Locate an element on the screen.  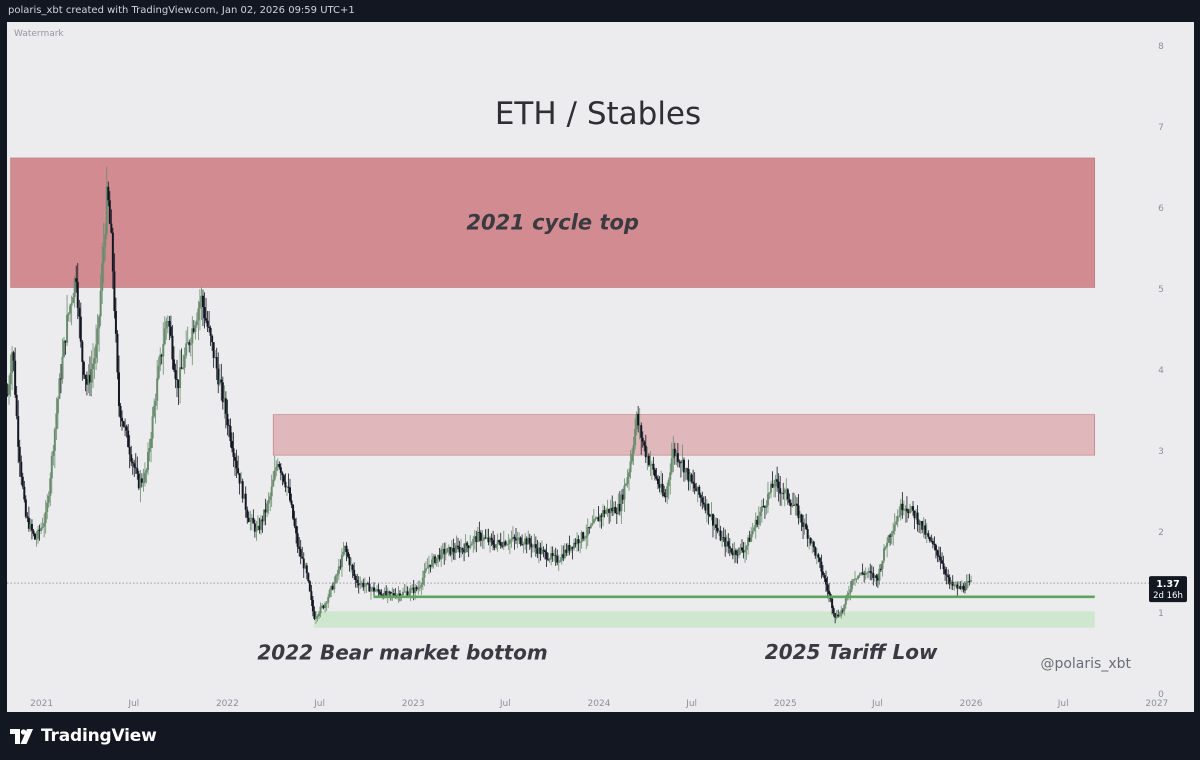
tradingview-logo: TradingView is located at coordinates (83, 736).